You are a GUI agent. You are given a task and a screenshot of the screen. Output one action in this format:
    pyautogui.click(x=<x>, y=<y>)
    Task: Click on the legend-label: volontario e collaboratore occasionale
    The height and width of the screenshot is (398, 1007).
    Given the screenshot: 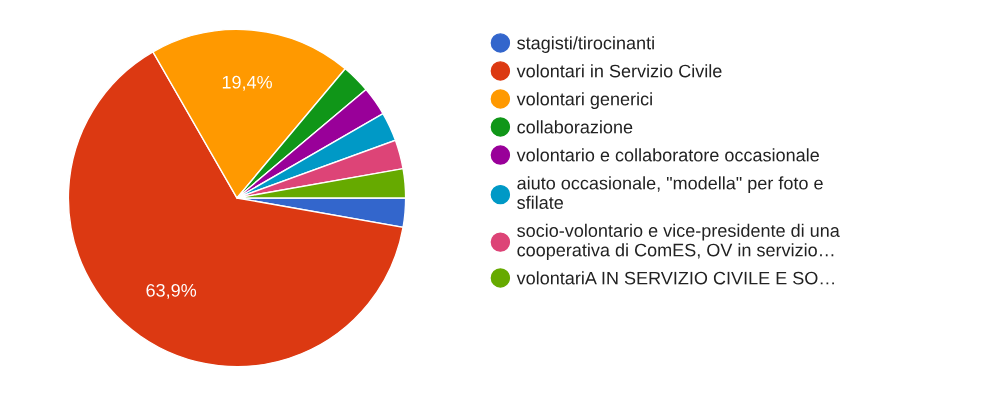 What is the action you would take?
    pyautogui.click(x=667, y=155)
    